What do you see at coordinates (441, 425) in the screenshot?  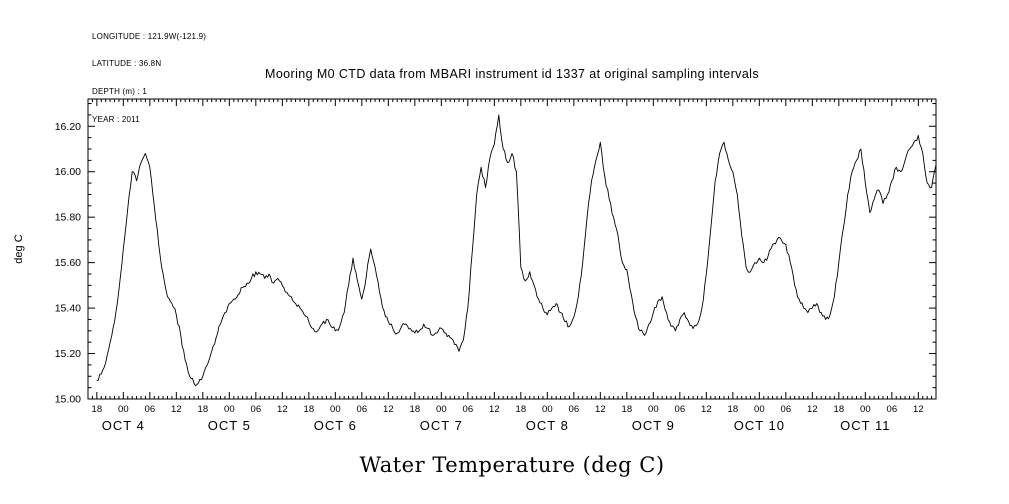 I see `day-label: OCT 7` at bounding box center [441, 425].